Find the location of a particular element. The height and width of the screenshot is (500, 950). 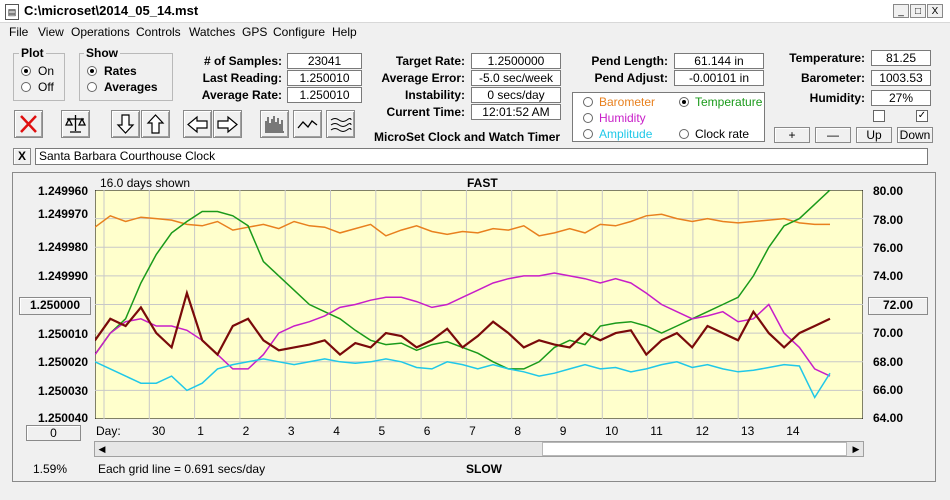

minus-button: — is located at coordinates (833, 135).